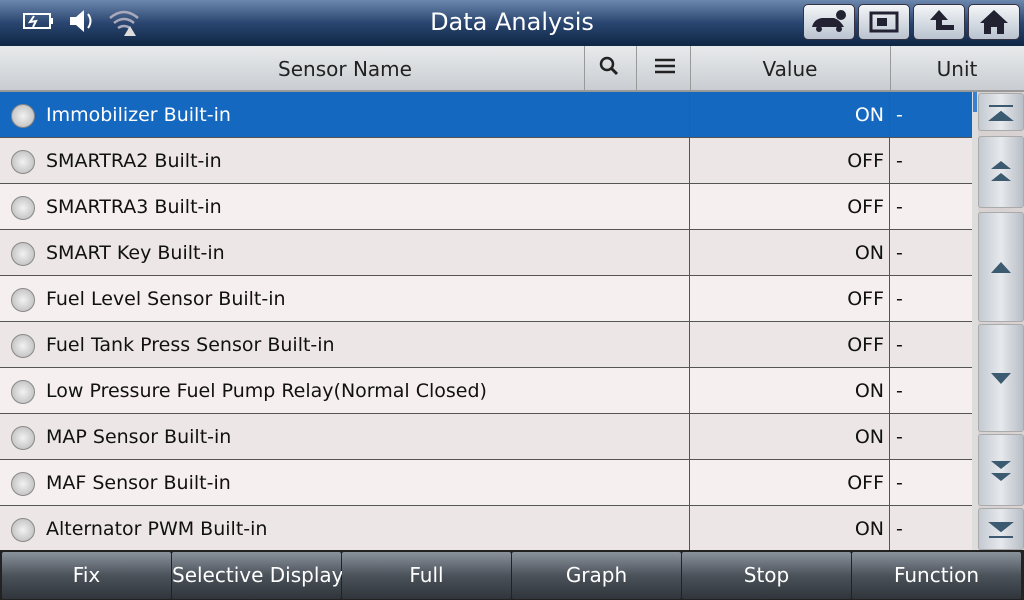 The width and height of the screenshot is (1024, 600). What do you see at coordinates (138, 115) in the screenshot?
I see `sensor-name: Immobilizer Built-in` at bounding box center [138, 115].